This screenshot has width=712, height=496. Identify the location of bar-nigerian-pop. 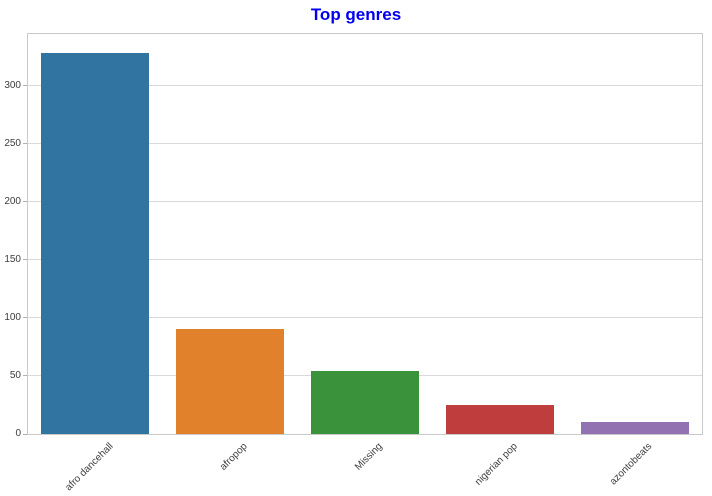
(499, 419).